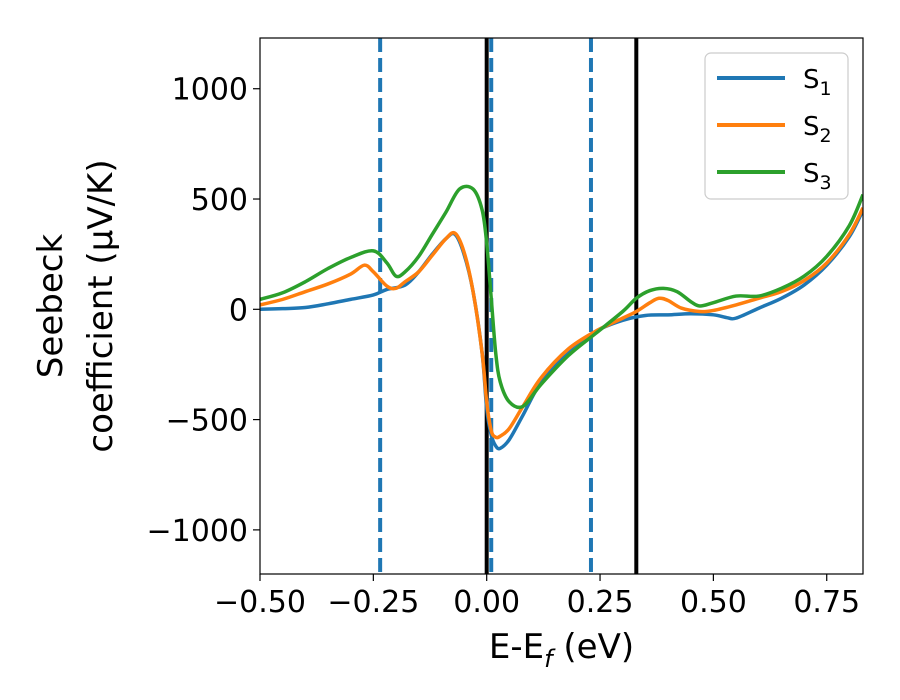  What do you see at coordinates (817, 82) in the screenshot?
I see `legend-label-s1: S1` at bounding box center [817, 82].